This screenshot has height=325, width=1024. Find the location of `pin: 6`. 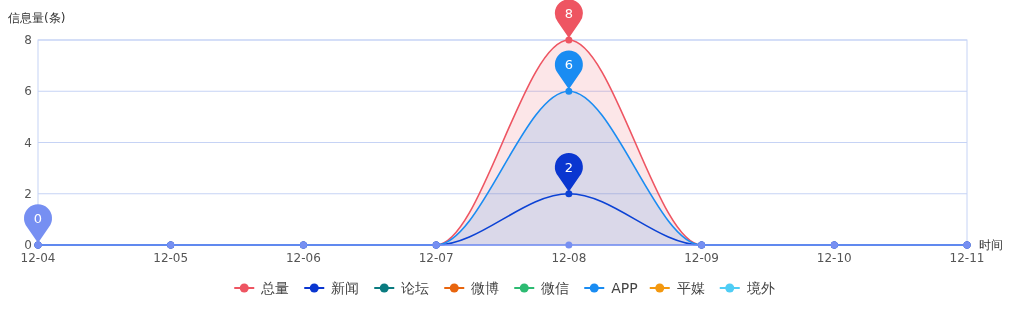

pin: 6 is located at coordinates (568, 70).